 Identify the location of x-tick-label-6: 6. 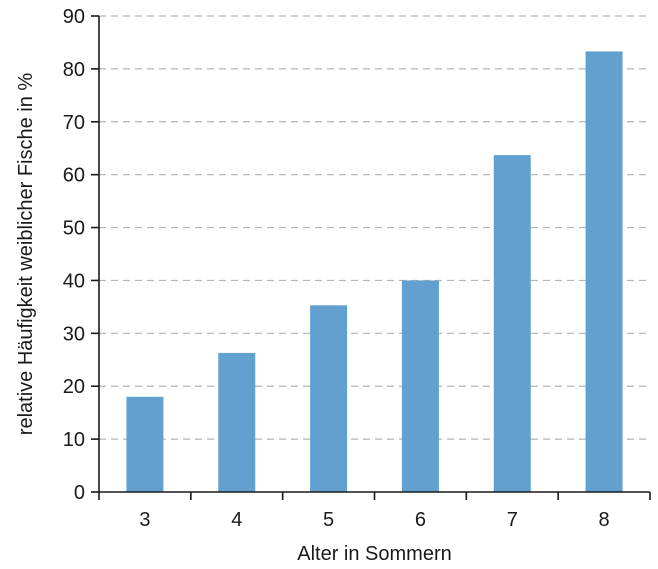
(420, 520).